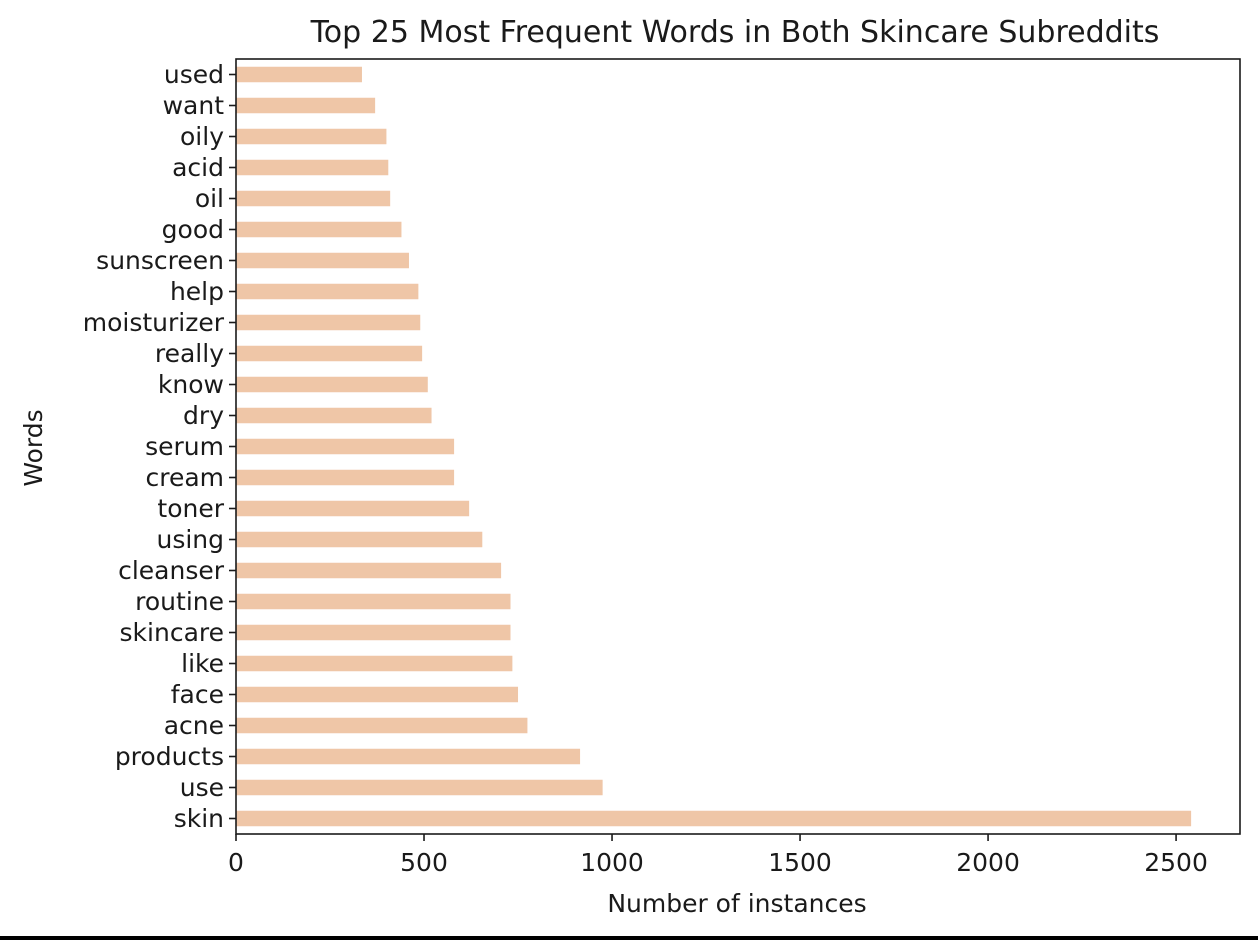 This screenshot has height=940, width=1258. What do you see at coordinates (408, 756) in the screenshot?
I see `bar-products` at bounding box center [408, 756].